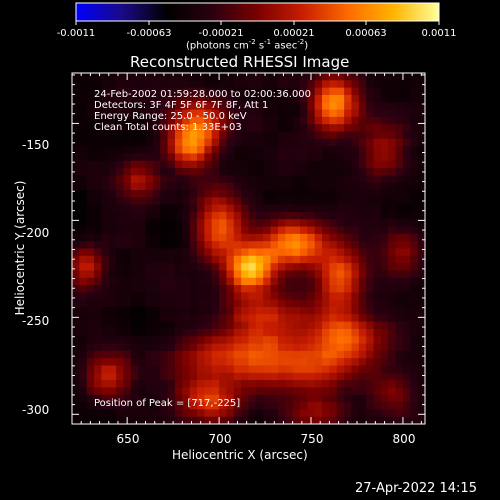 The height and width of the screenshot is (500, 500). I want to click on colorbar-tick-label: -0.00021, so click(221, 33).